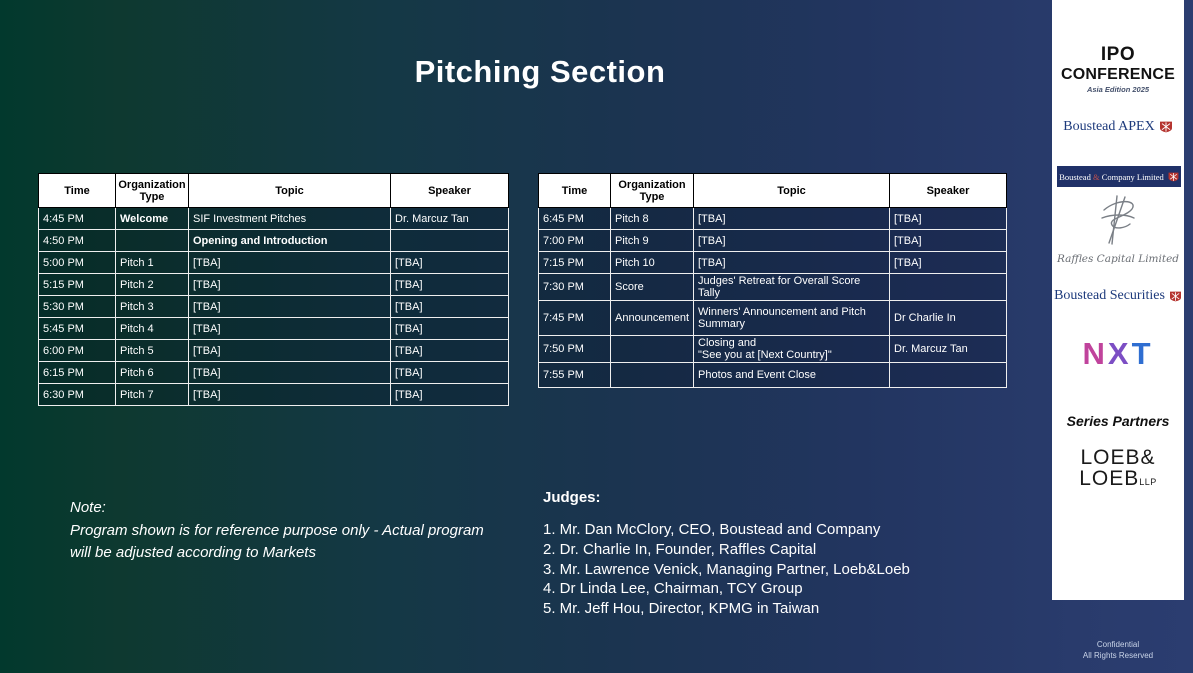  I want to click on confidential-footer: Confidential All Rights Reserved, so click(1118, 651).